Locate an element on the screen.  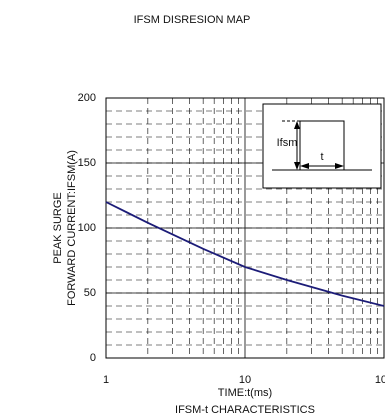
y-axis-label: PEAK SURGE is located at coordinates (58, 228).